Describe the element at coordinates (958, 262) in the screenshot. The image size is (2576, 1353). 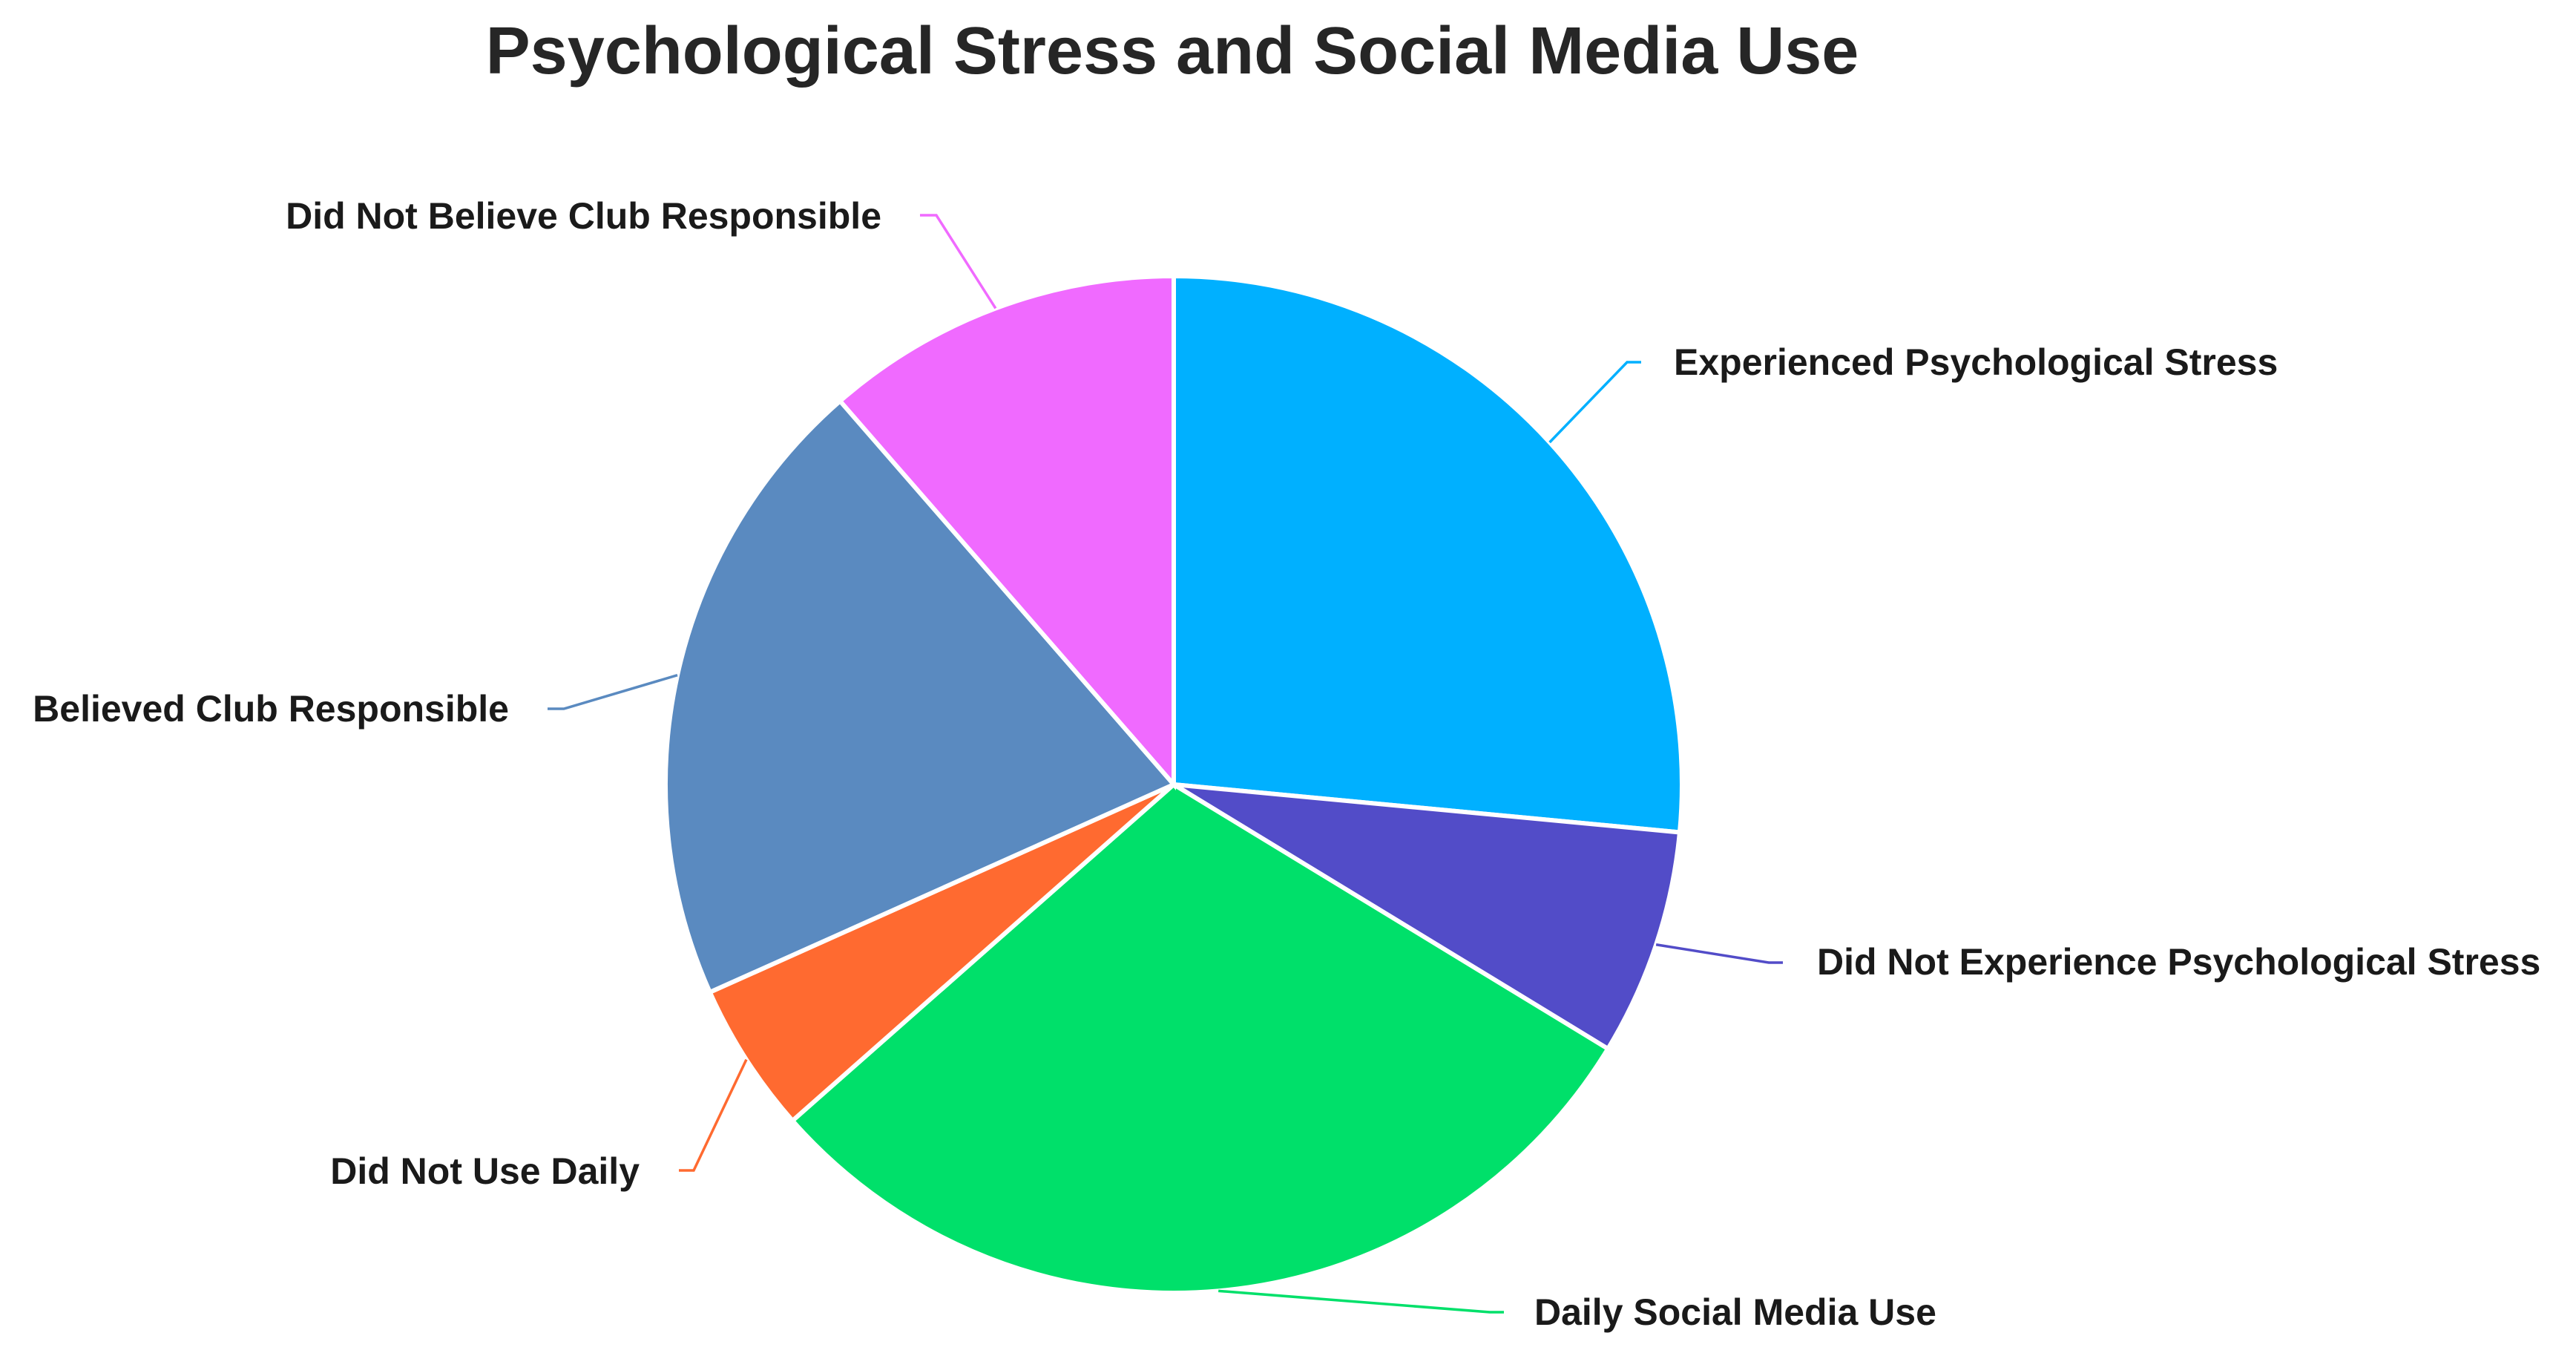
I see `leader-line-did-not-believe-club-responsible` at that location.